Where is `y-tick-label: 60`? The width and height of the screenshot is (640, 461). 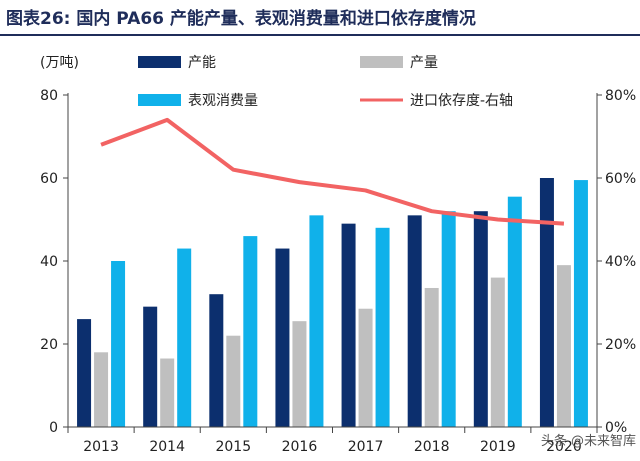
y-tick-label: 60 is located at coordinates (49, 179).